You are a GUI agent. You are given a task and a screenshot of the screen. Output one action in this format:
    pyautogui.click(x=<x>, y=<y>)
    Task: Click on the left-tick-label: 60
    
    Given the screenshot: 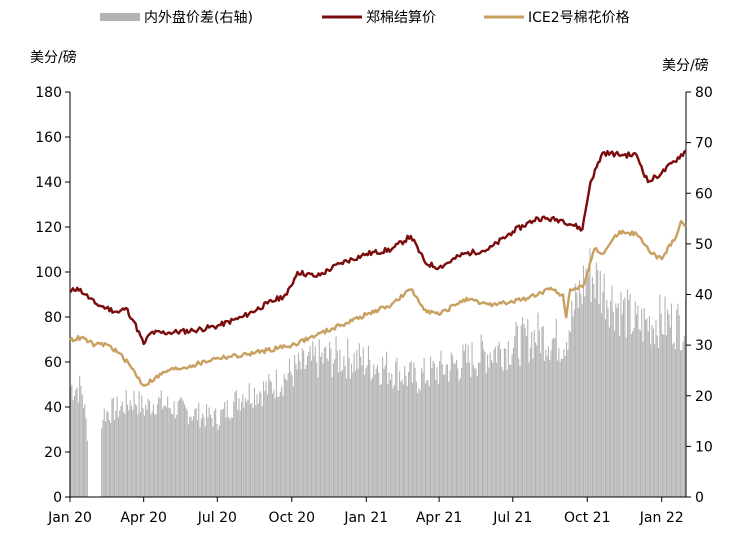 What is the action you would take?
    pyautogui.click(x=53, y=363)
    